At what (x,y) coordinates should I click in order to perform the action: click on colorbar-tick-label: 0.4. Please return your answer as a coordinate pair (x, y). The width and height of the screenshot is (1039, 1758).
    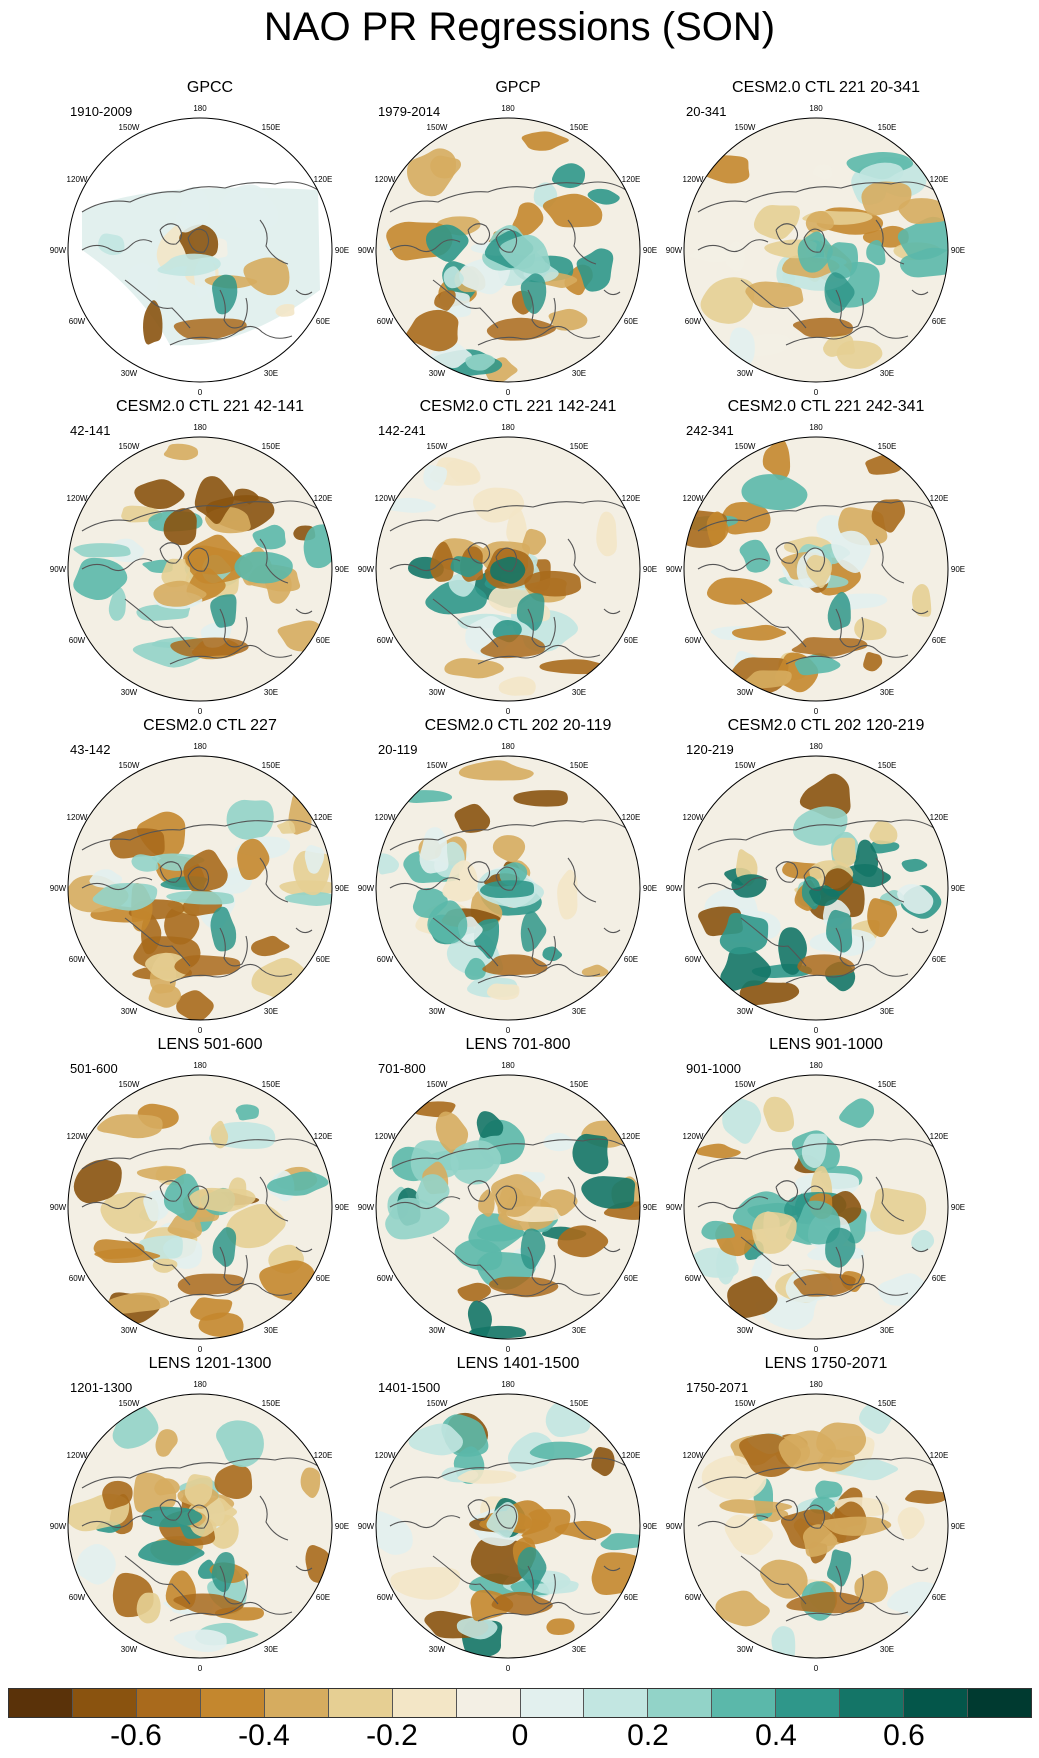
    Looking at the image, I should click on (776, 1735).